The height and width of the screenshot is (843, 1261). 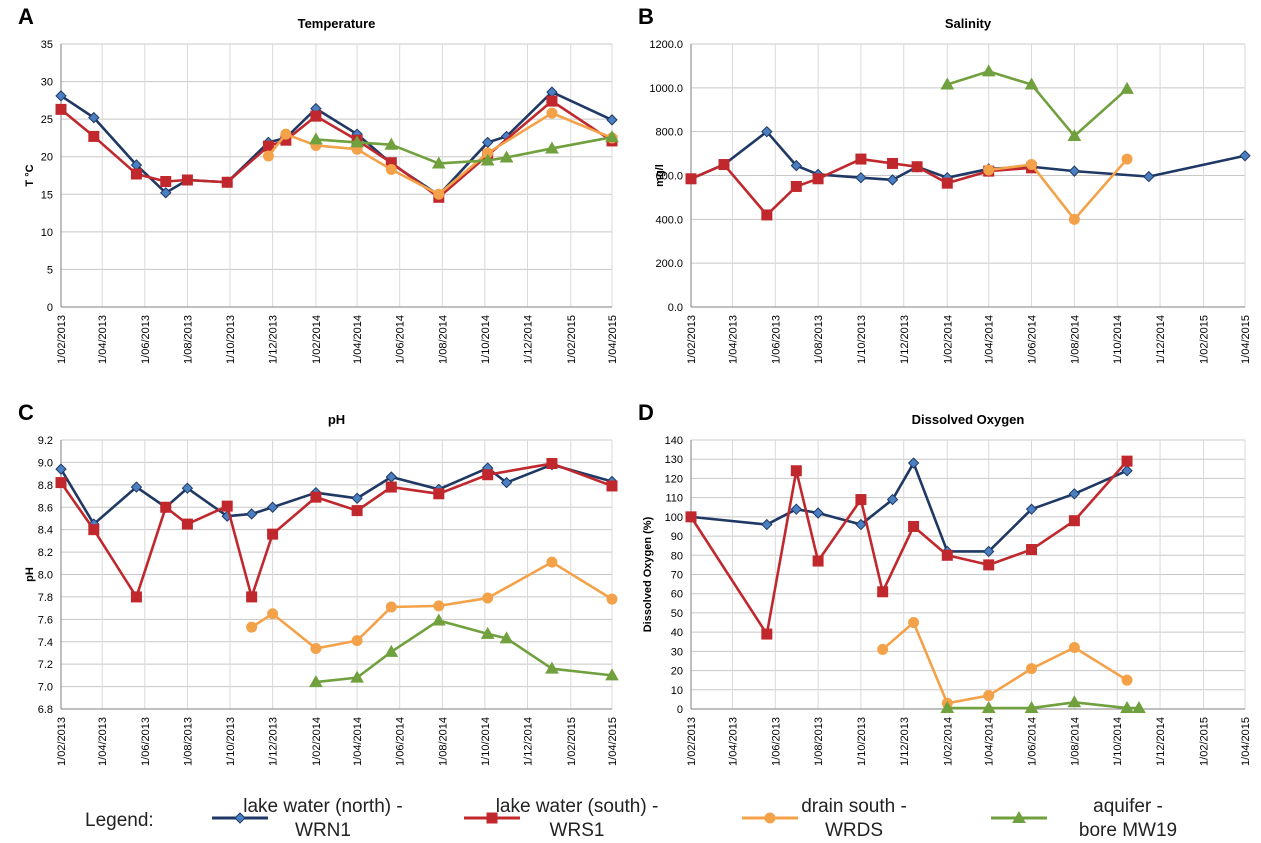 What do you see at coordinates (45, 576) in the screenshot?
I see `y-tick-label: 8.0` at bounding box center [45, 576].